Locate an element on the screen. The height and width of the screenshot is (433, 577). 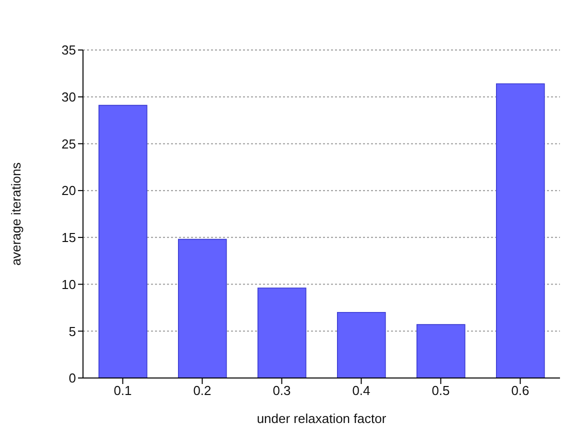
x-axis-title: under relaxation factor is located at coordinates (321, 418).